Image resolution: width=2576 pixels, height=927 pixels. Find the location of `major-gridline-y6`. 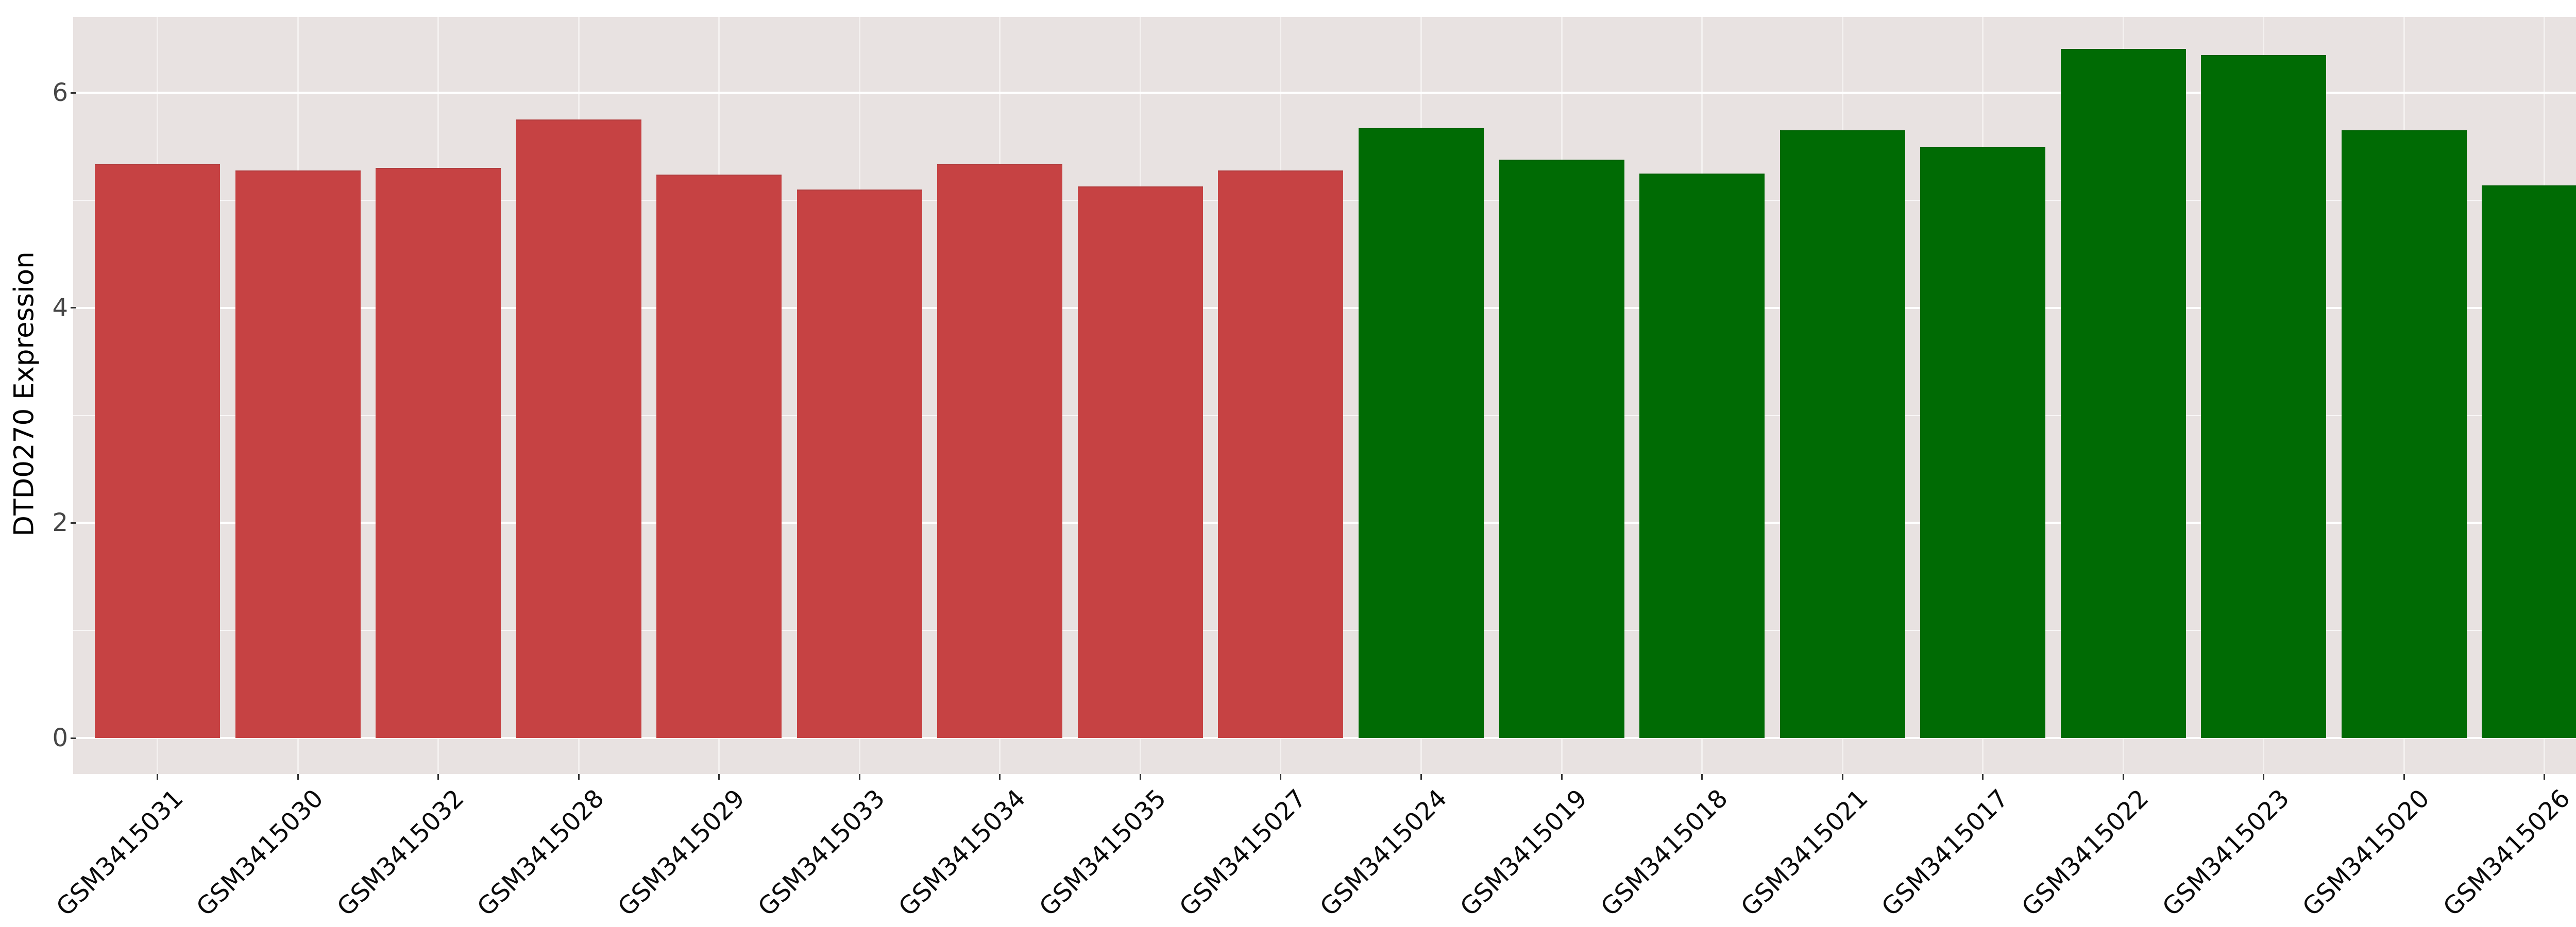

major-gridline-y6 is located at coordinates (1324, 93).